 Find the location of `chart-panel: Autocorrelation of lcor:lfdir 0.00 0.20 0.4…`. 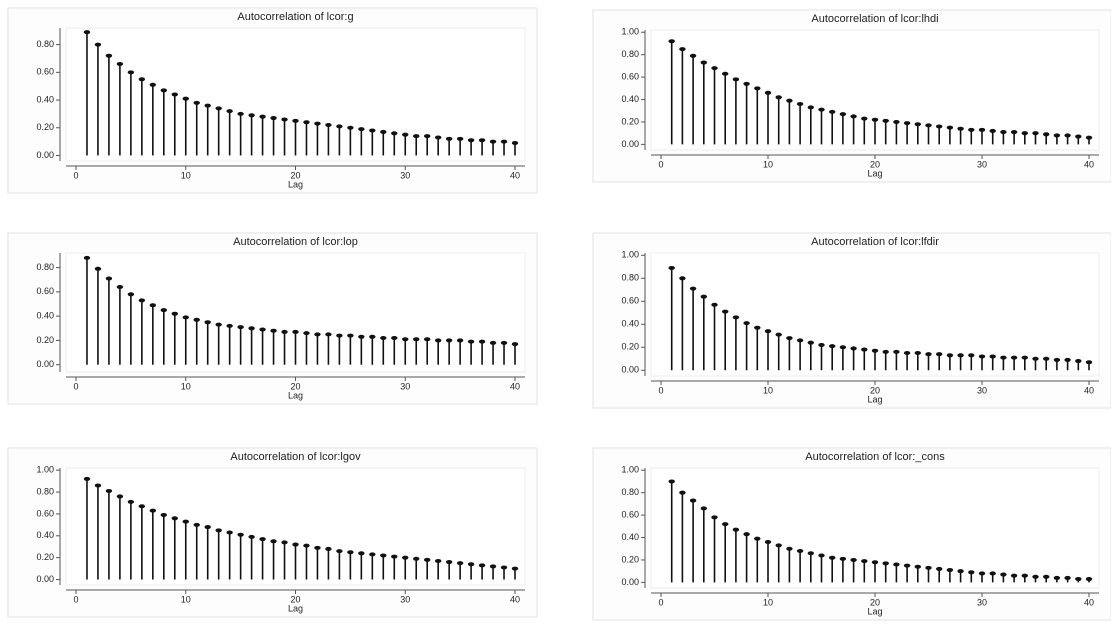

chart-panel: Autocorrelation of lcor:lfdir 0.00 0.20 0.4… is located at coordinates (851, 320).